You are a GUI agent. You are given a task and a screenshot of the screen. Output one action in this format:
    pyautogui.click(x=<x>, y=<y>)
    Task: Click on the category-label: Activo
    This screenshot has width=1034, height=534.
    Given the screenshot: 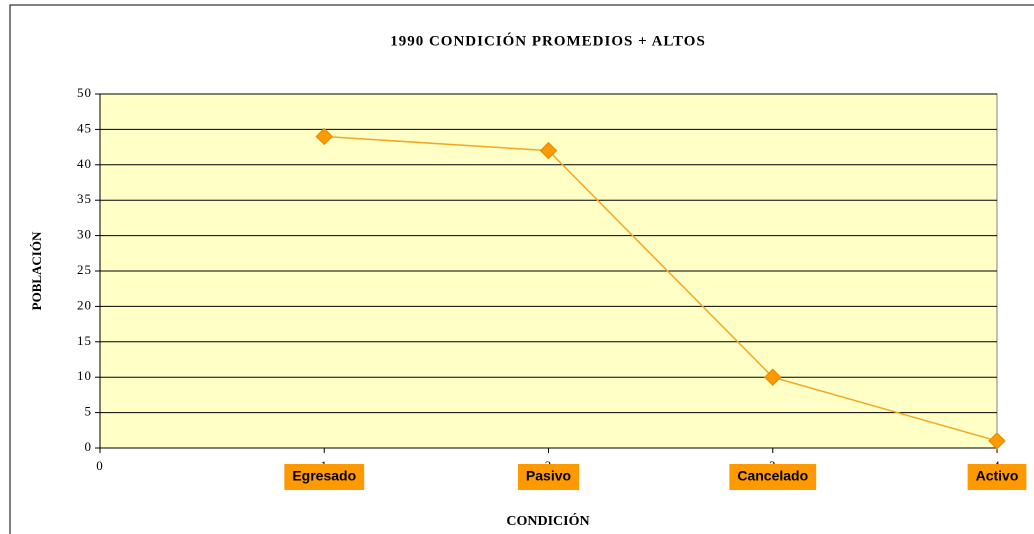 What is the action you would take?
    pyautogui.click(x=997, y=476)
    